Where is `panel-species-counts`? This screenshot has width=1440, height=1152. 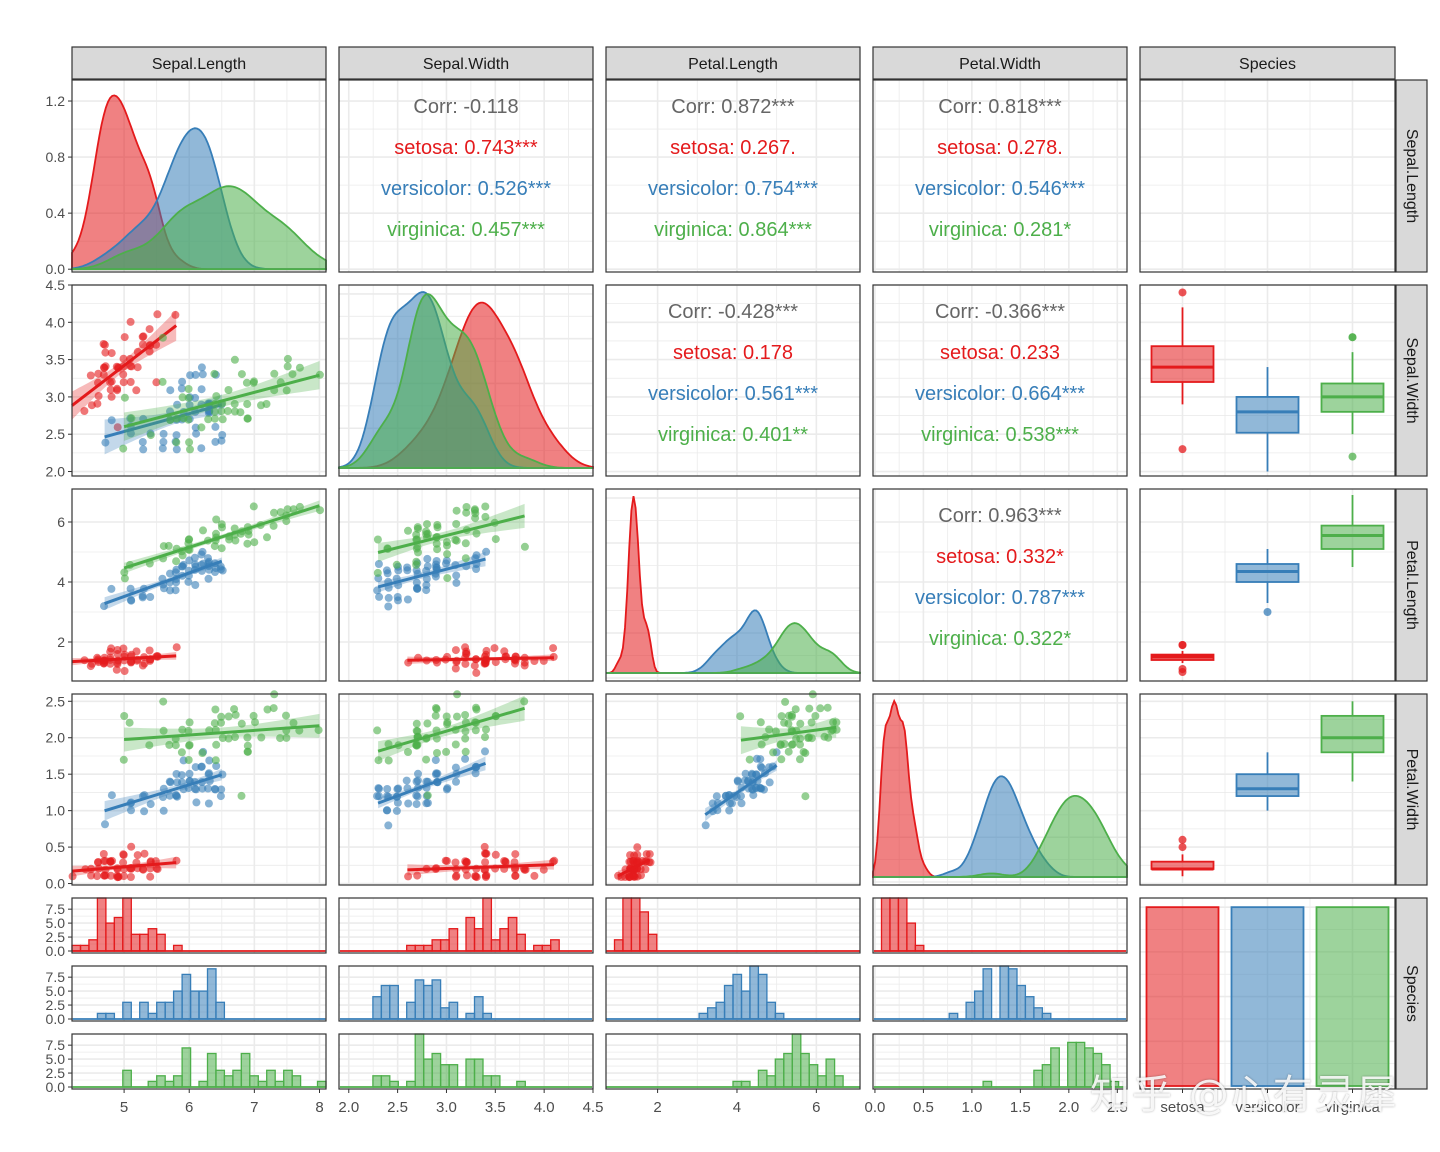 panel-species-counts is located at coordinates (1267, 993).